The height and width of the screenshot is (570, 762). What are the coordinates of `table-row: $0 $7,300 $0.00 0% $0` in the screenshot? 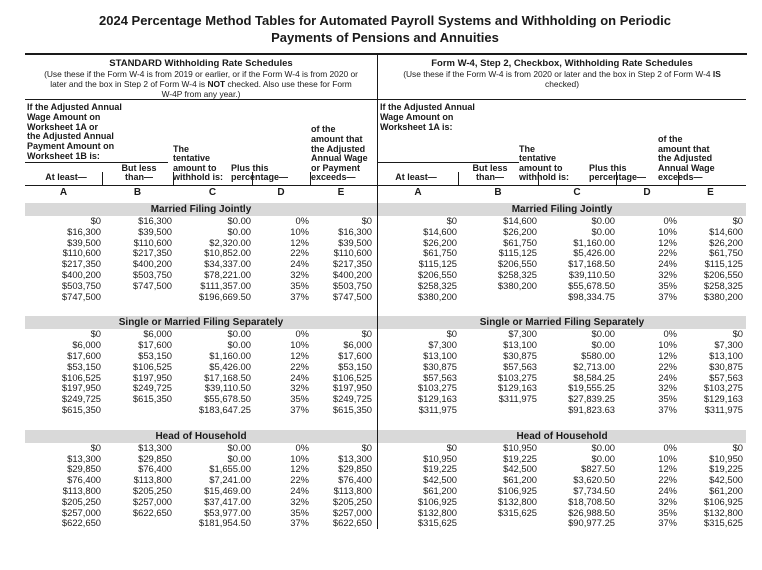 It's located at (562, 334).